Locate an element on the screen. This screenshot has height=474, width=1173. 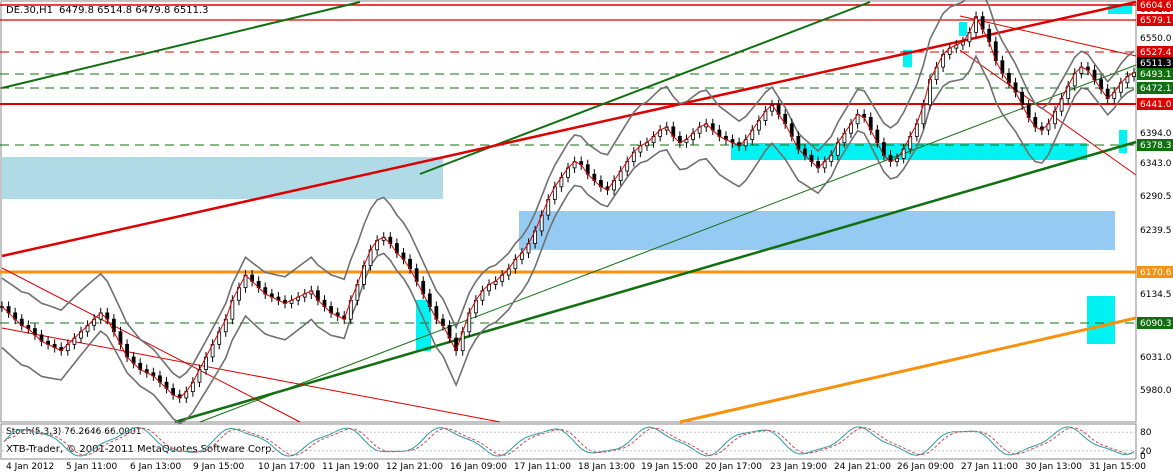
price-tick-label: 6239.5 is located at coordinates (1156, 231).